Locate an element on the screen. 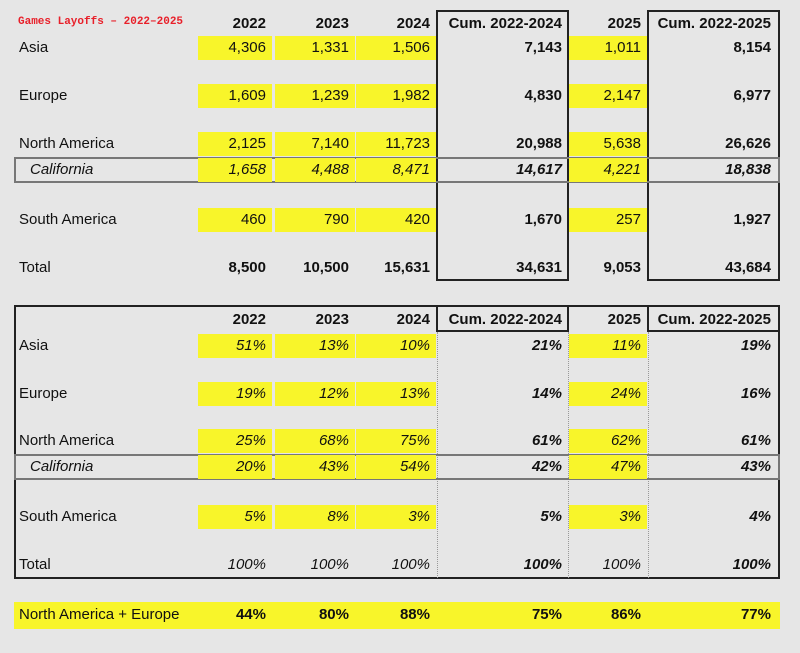 Image resolution: width=800 pixels, height=653 pixels. table-cell: 8% is located at coordinates (315, 517).